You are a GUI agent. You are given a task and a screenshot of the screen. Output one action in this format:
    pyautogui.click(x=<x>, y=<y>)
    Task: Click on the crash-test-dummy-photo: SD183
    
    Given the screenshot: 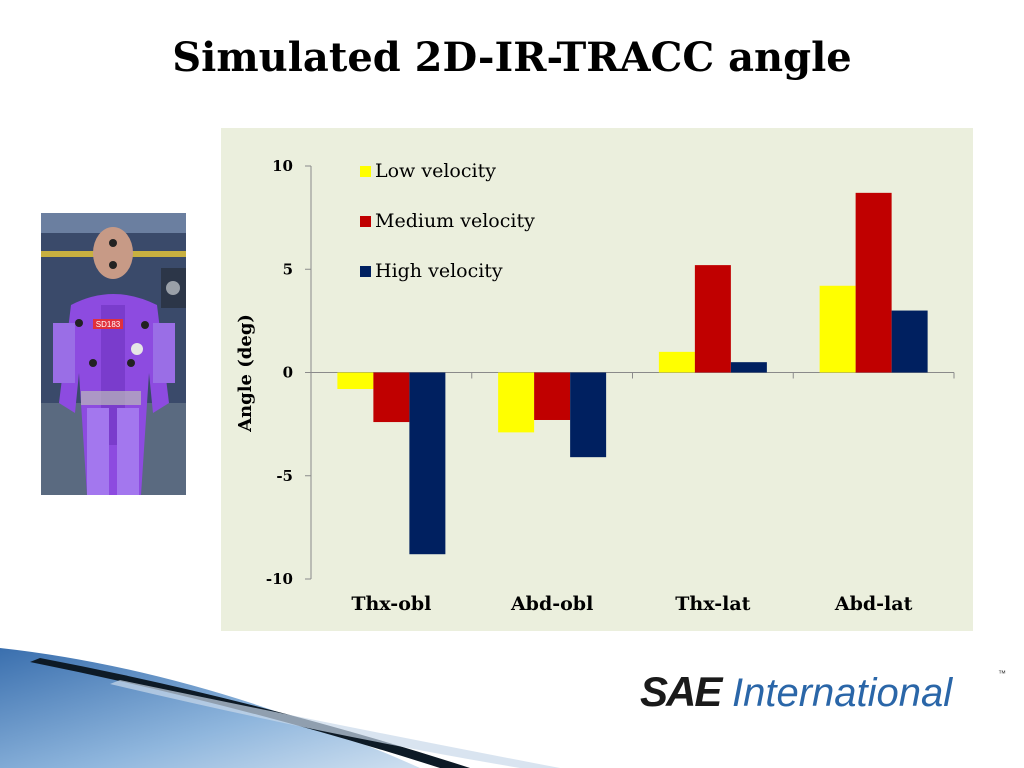 What is the action you would take?
    pyautogui.click(x=113, y=354)
    